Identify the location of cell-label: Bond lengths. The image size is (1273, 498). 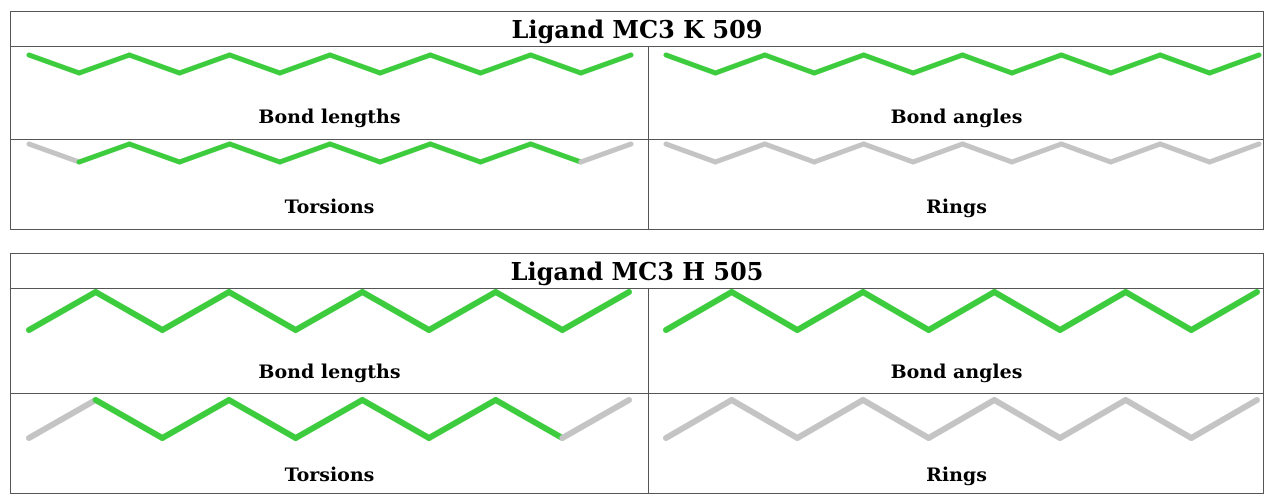
(329, 372).